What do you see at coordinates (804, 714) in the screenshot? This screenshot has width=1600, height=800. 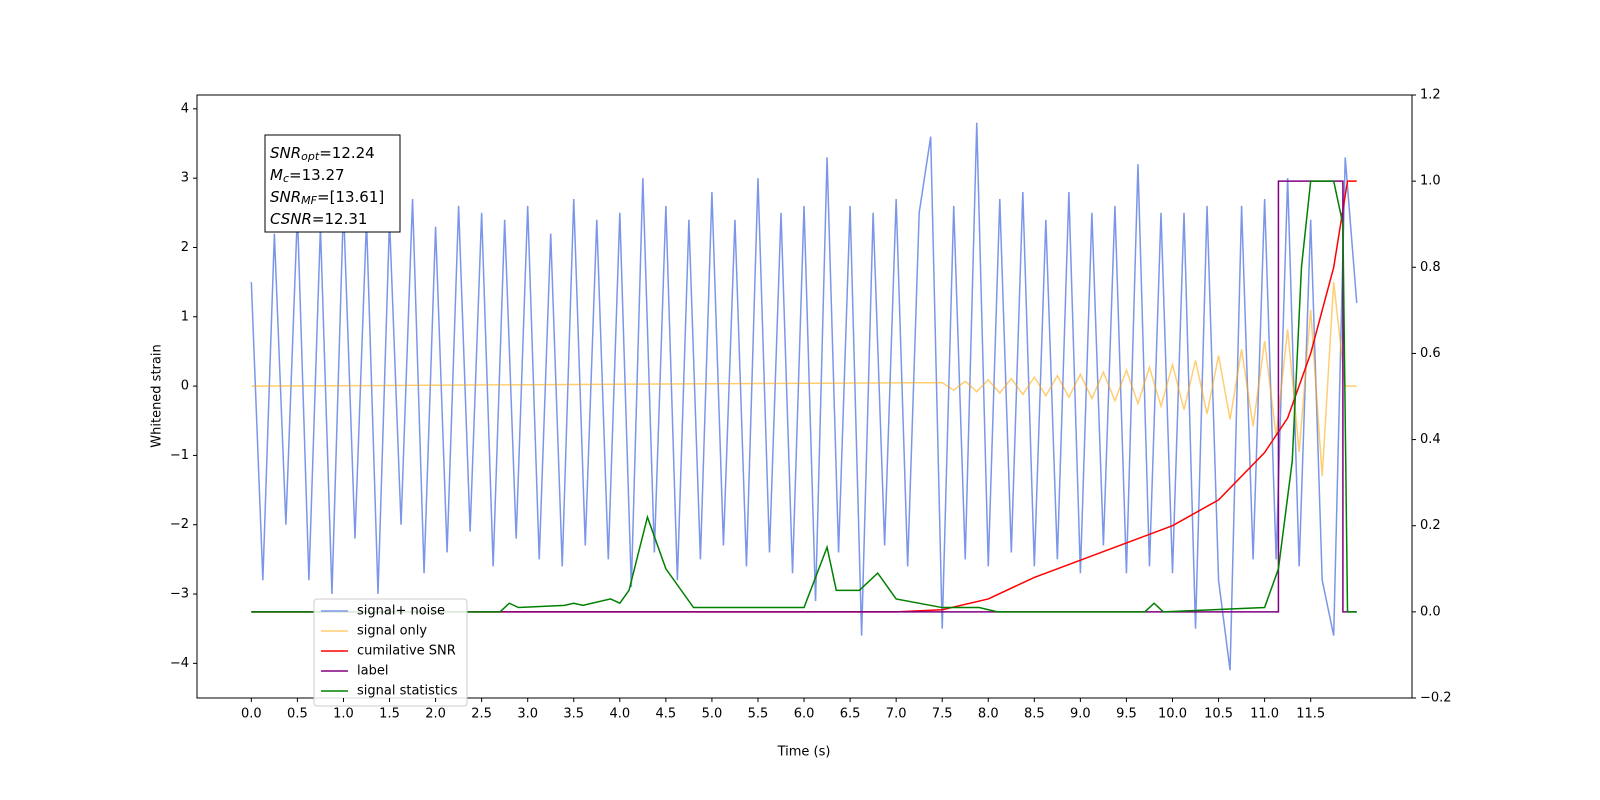 I see `x-tick-label: 6.0` at bounding box center [804, 714].